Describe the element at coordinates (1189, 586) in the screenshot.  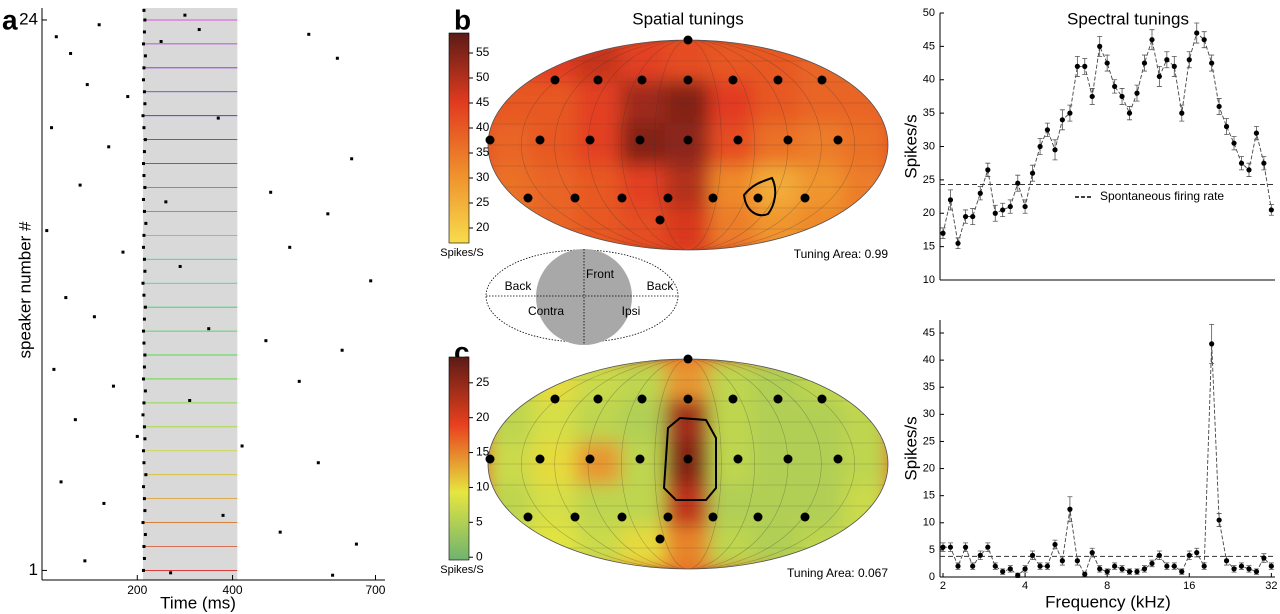
I see `x-tick-label: 16` at that location.